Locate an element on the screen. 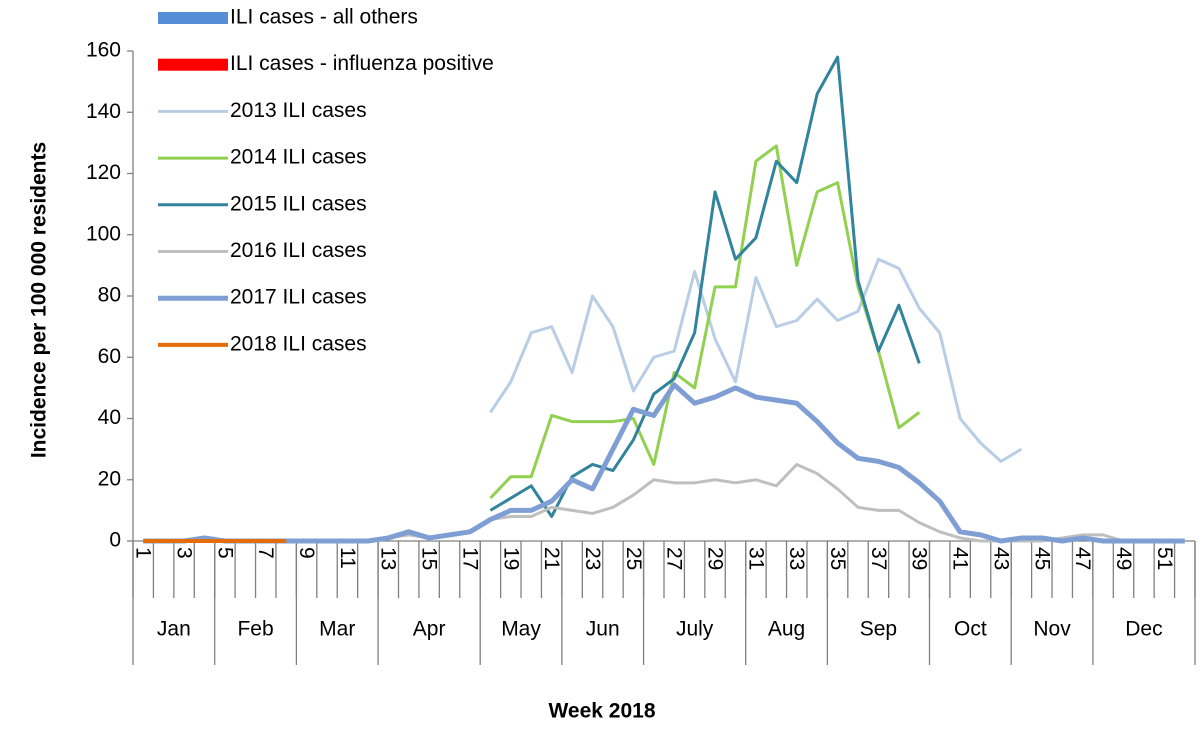 The image size is (1203, 732). legend-label: 2017 ILI cases is located at coordinates (298, 297).